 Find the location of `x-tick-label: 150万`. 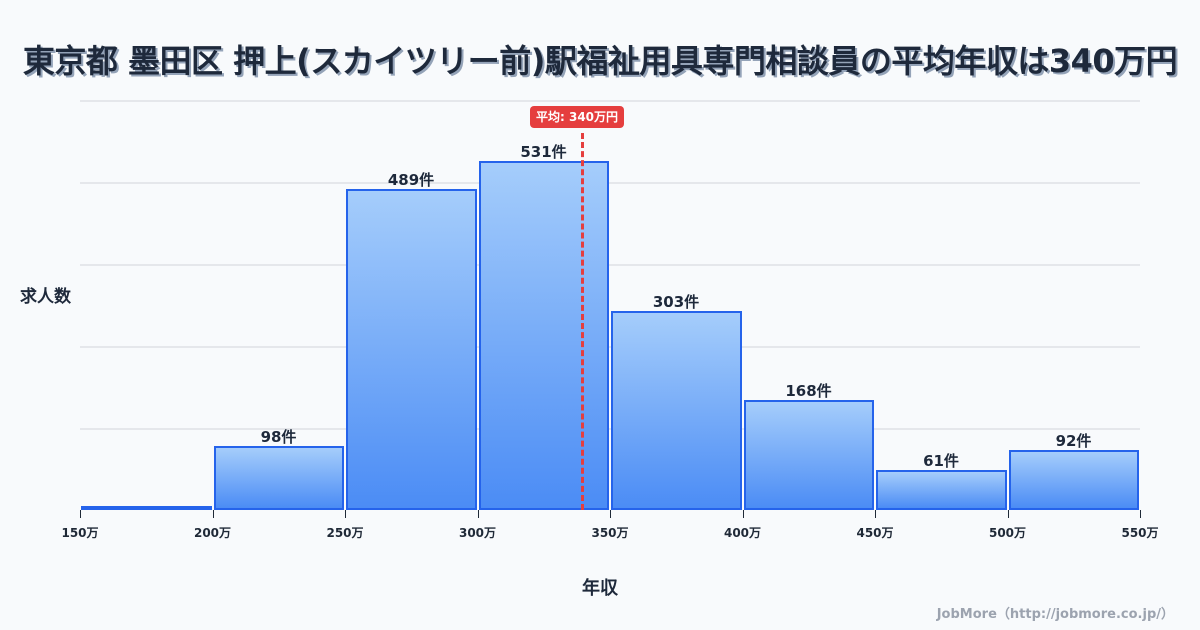

x-tick-label: 150万 is located at coordinates (80, 533).